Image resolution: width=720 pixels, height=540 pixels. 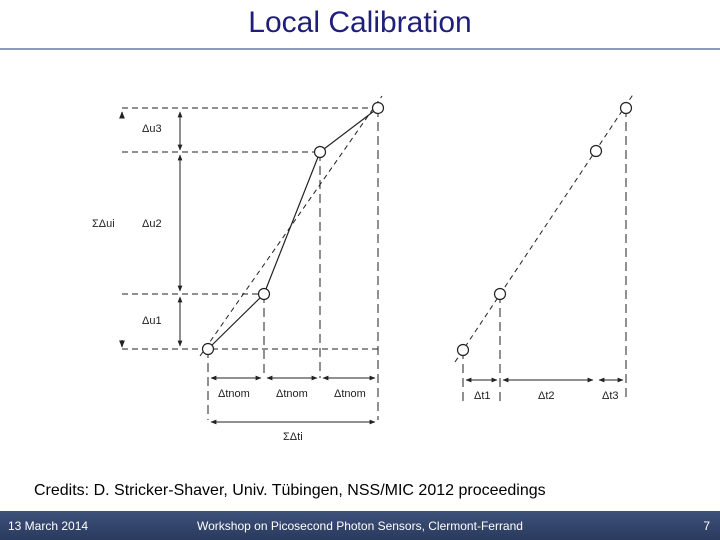 I want to click on delta-u3-label: Δu3, so click(x=152, y=129).